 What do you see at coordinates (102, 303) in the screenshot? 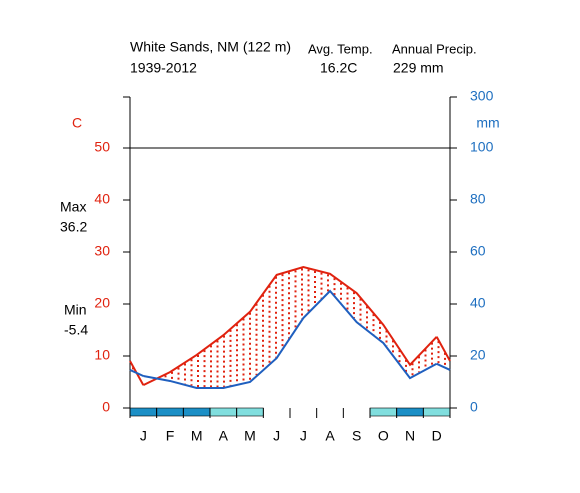
I see `y-tick-label: 20` at bounding box center [102, 303].